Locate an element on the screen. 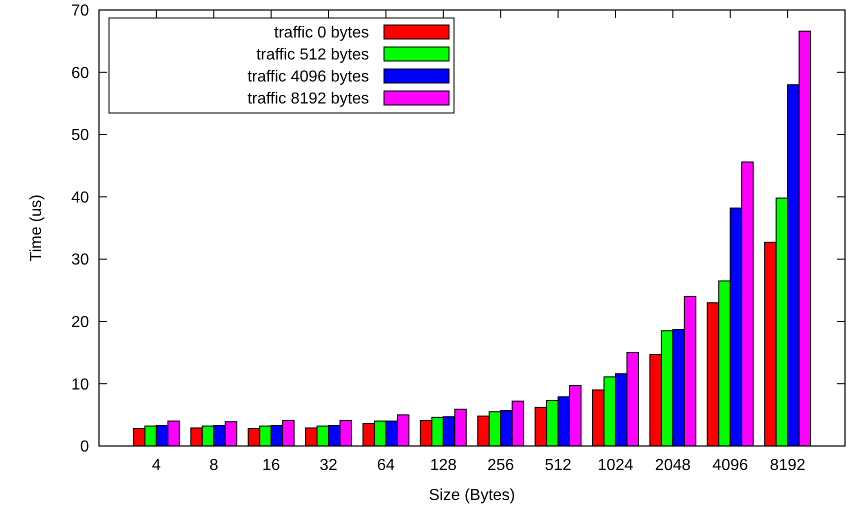 Image resolution: width=857 pixels, height=522 pixels. x-tick-label: 4096 is located at coordinates (730, 465).